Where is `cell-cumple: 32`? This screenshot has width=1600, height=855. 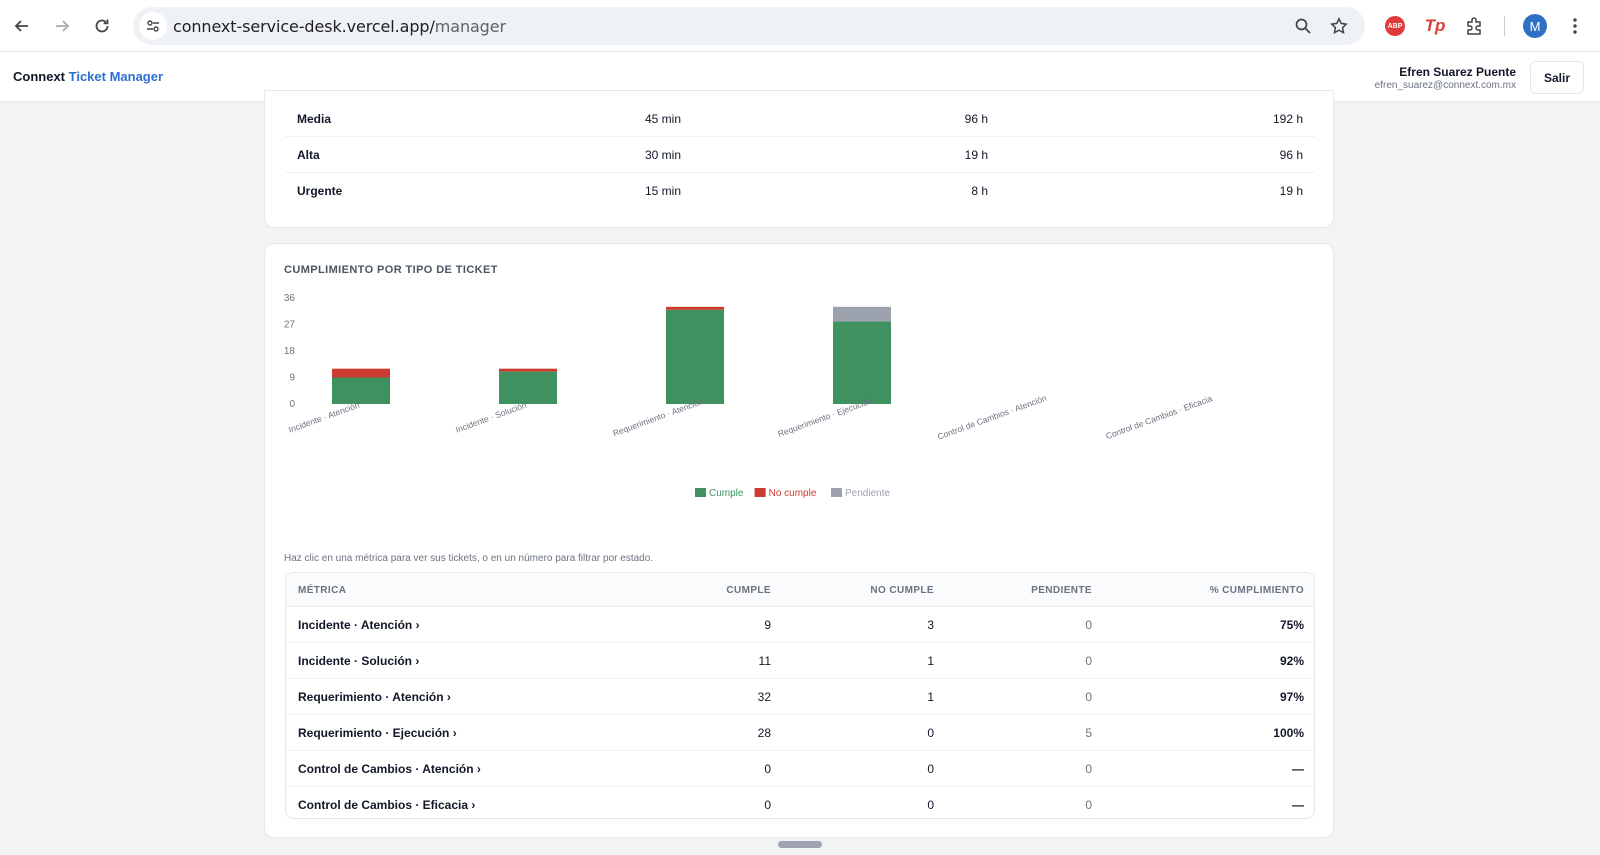
cell-cumple: 32 is located at coordinates (764, 697).